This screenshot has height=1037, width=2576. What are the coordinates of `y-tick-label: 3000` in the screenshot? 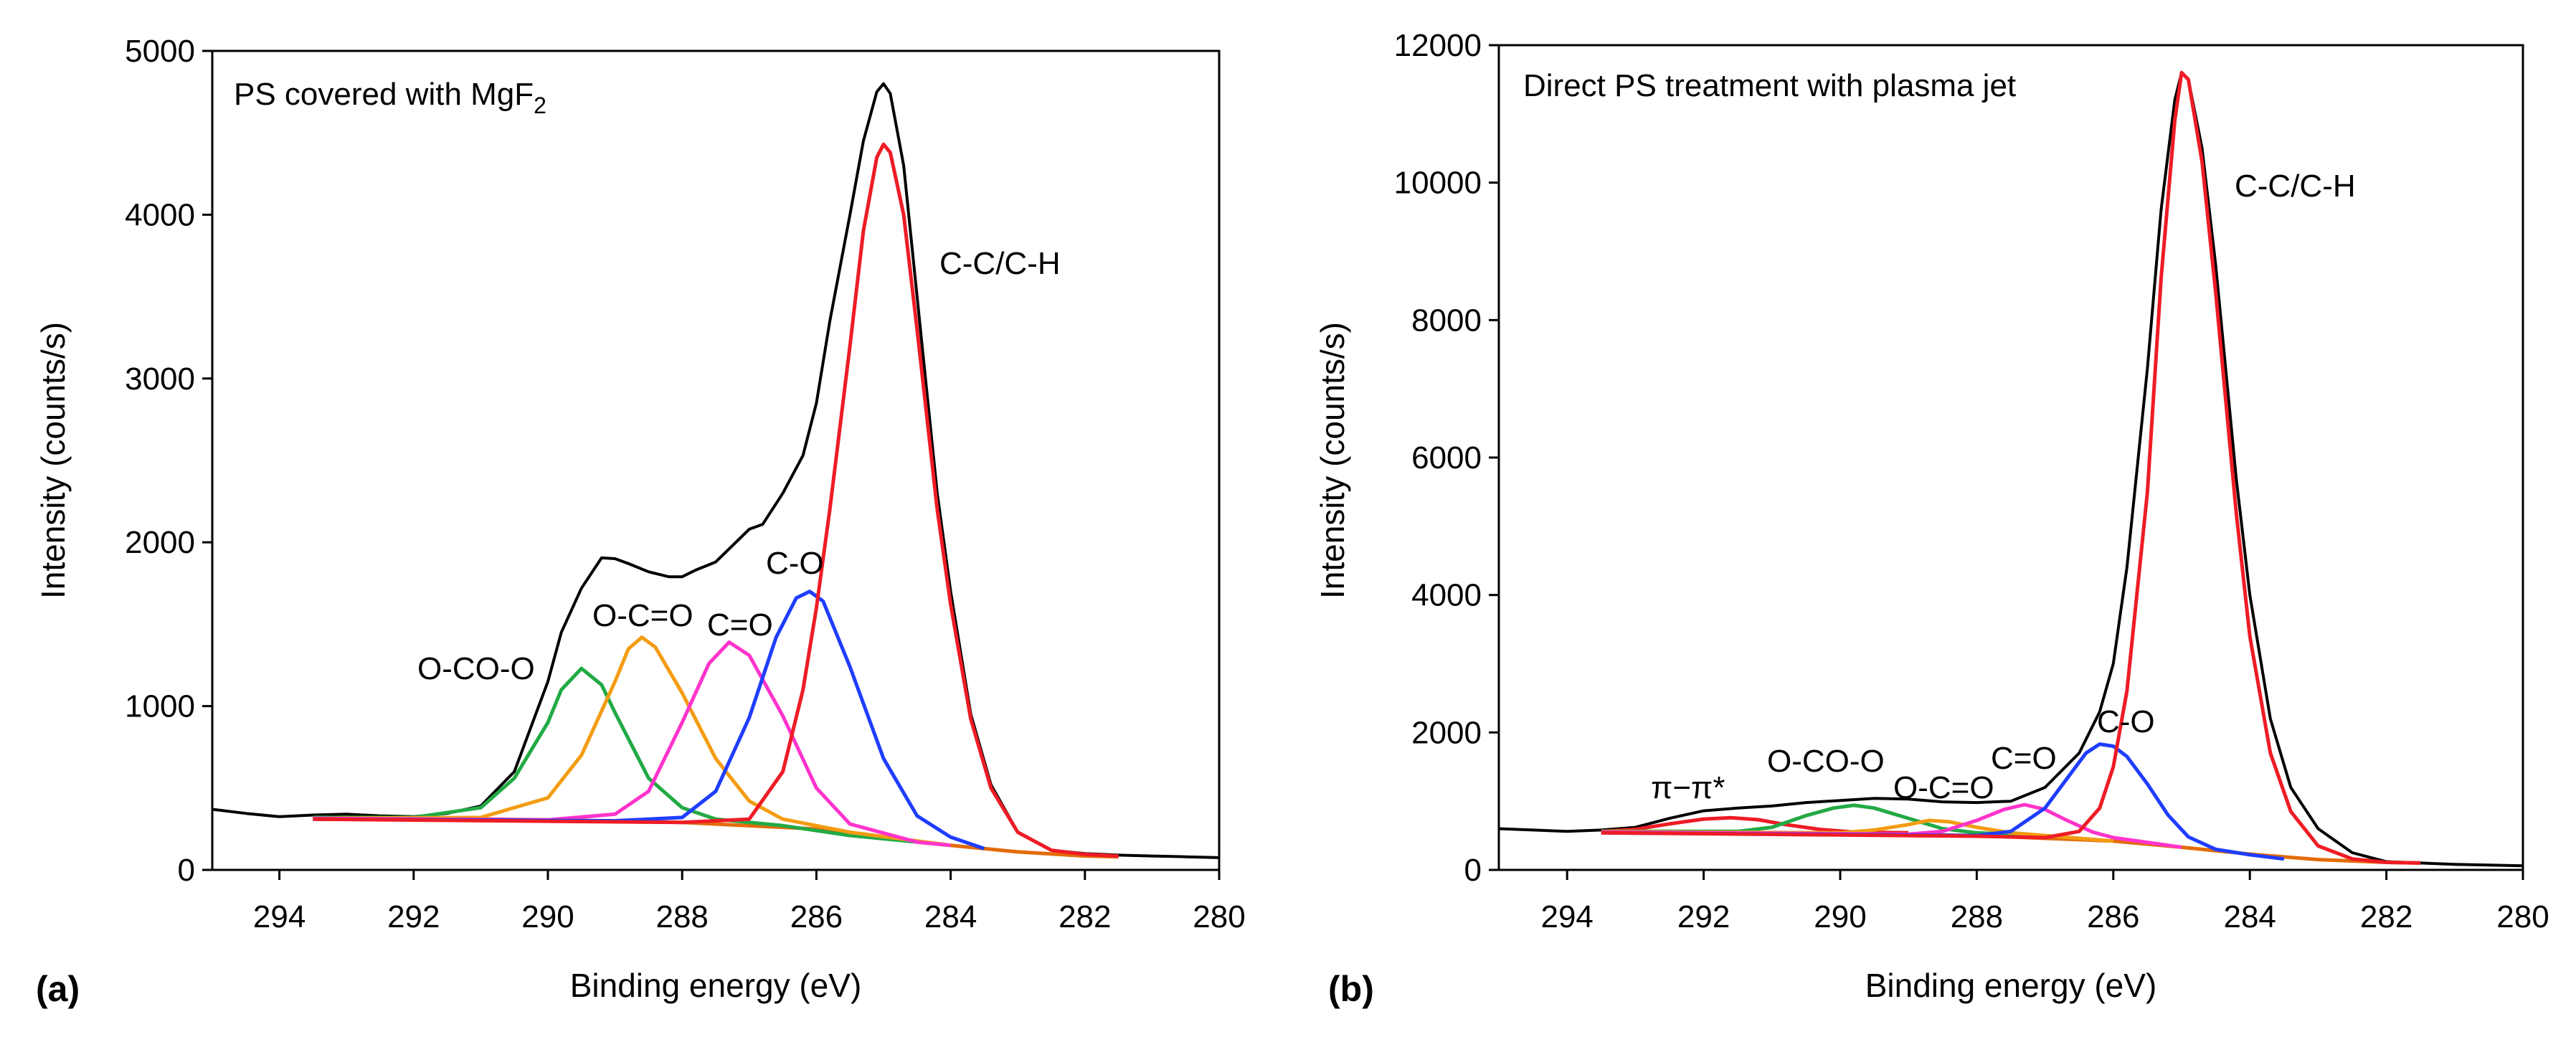 It's located at (160, 379).